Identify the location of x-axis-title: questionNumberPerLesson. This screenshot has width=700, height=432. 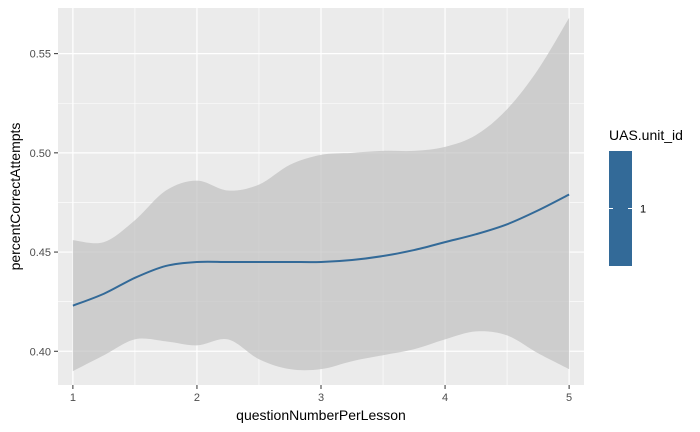
(321, 415).